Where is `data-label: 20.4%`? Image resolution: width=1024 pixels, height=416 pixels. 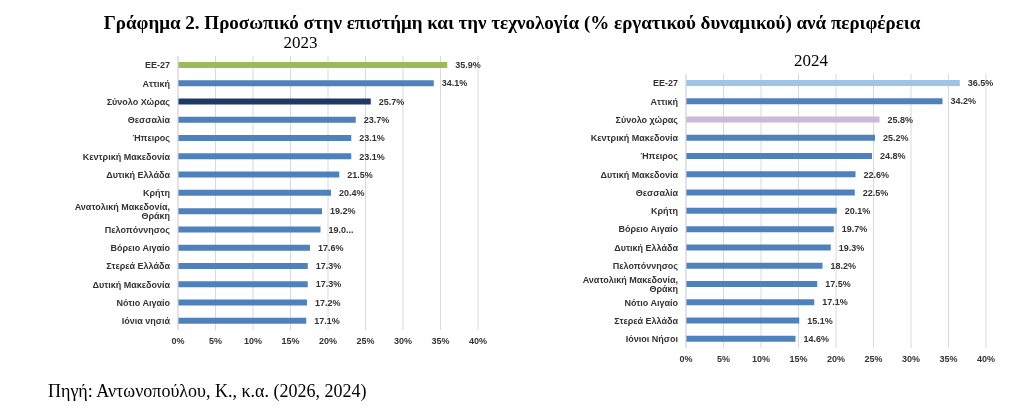
data-label: 20.4% is located at coordinates (352, 193).